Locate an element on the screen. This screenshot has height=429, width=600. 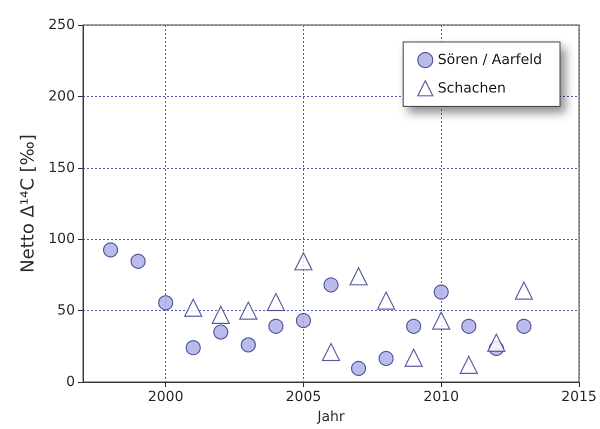
legend-label: Sören / Aarfeld is located at coordinates (490, 60).